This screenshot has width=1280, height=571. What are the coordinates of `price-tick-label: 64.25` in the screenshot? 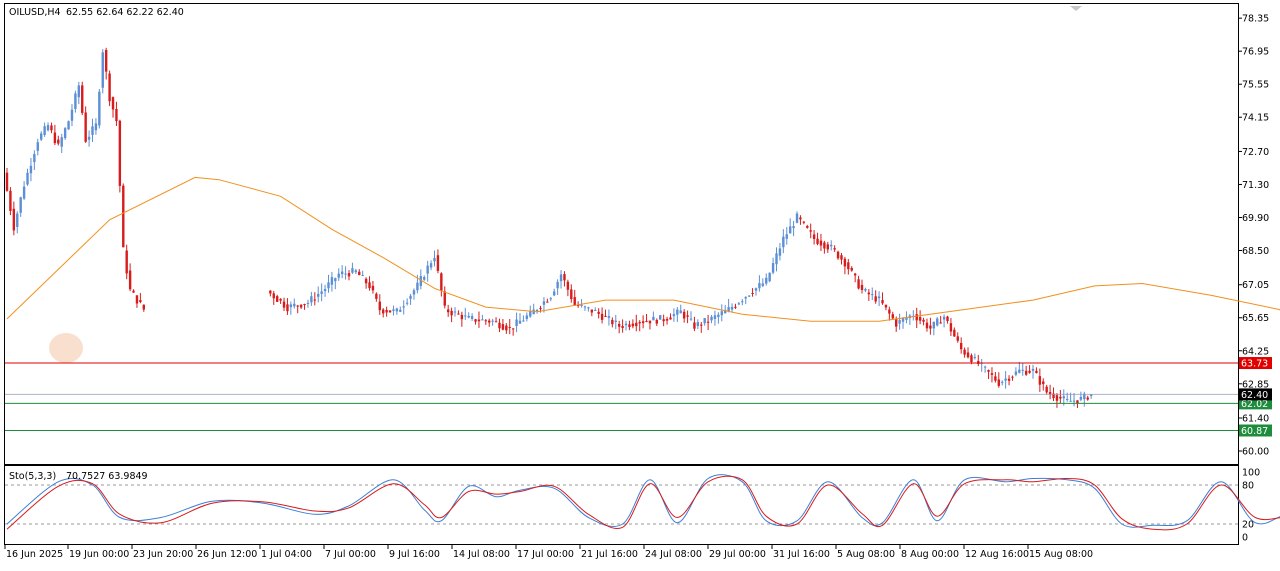 It's located at (1255, 351).